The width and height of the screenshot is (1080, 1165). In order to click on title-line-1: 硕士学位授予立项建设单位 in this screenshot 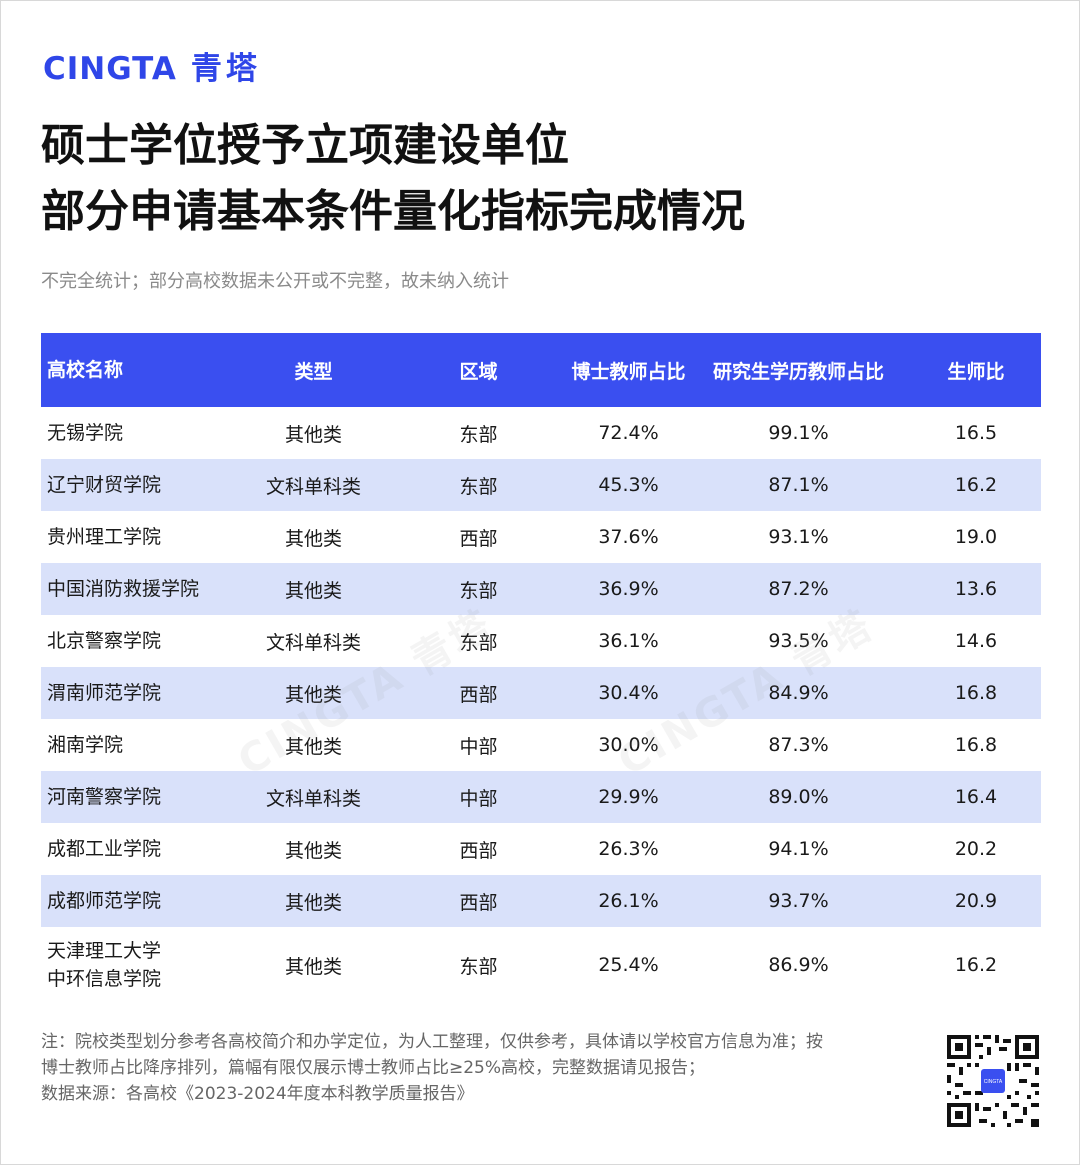, I will do `click(305, 145)`.